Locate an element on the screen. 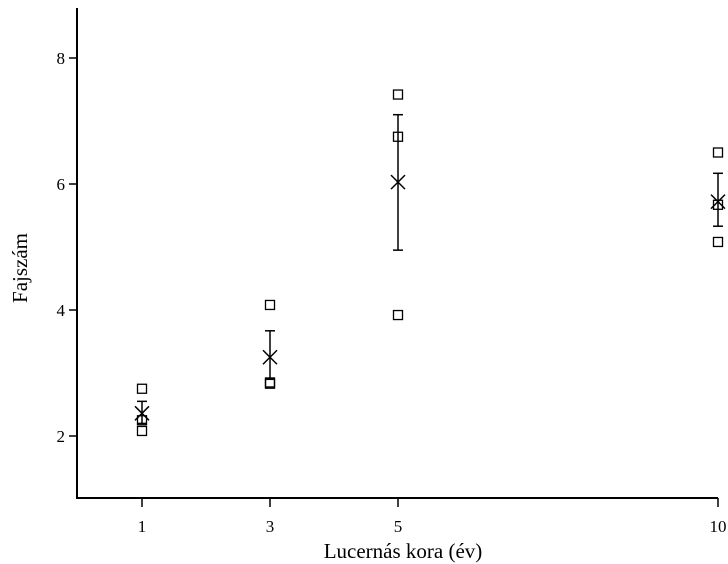 The height and width of the screenshot is (564, 728). y-tick-label: 2 is located at coordinates (61, 436).